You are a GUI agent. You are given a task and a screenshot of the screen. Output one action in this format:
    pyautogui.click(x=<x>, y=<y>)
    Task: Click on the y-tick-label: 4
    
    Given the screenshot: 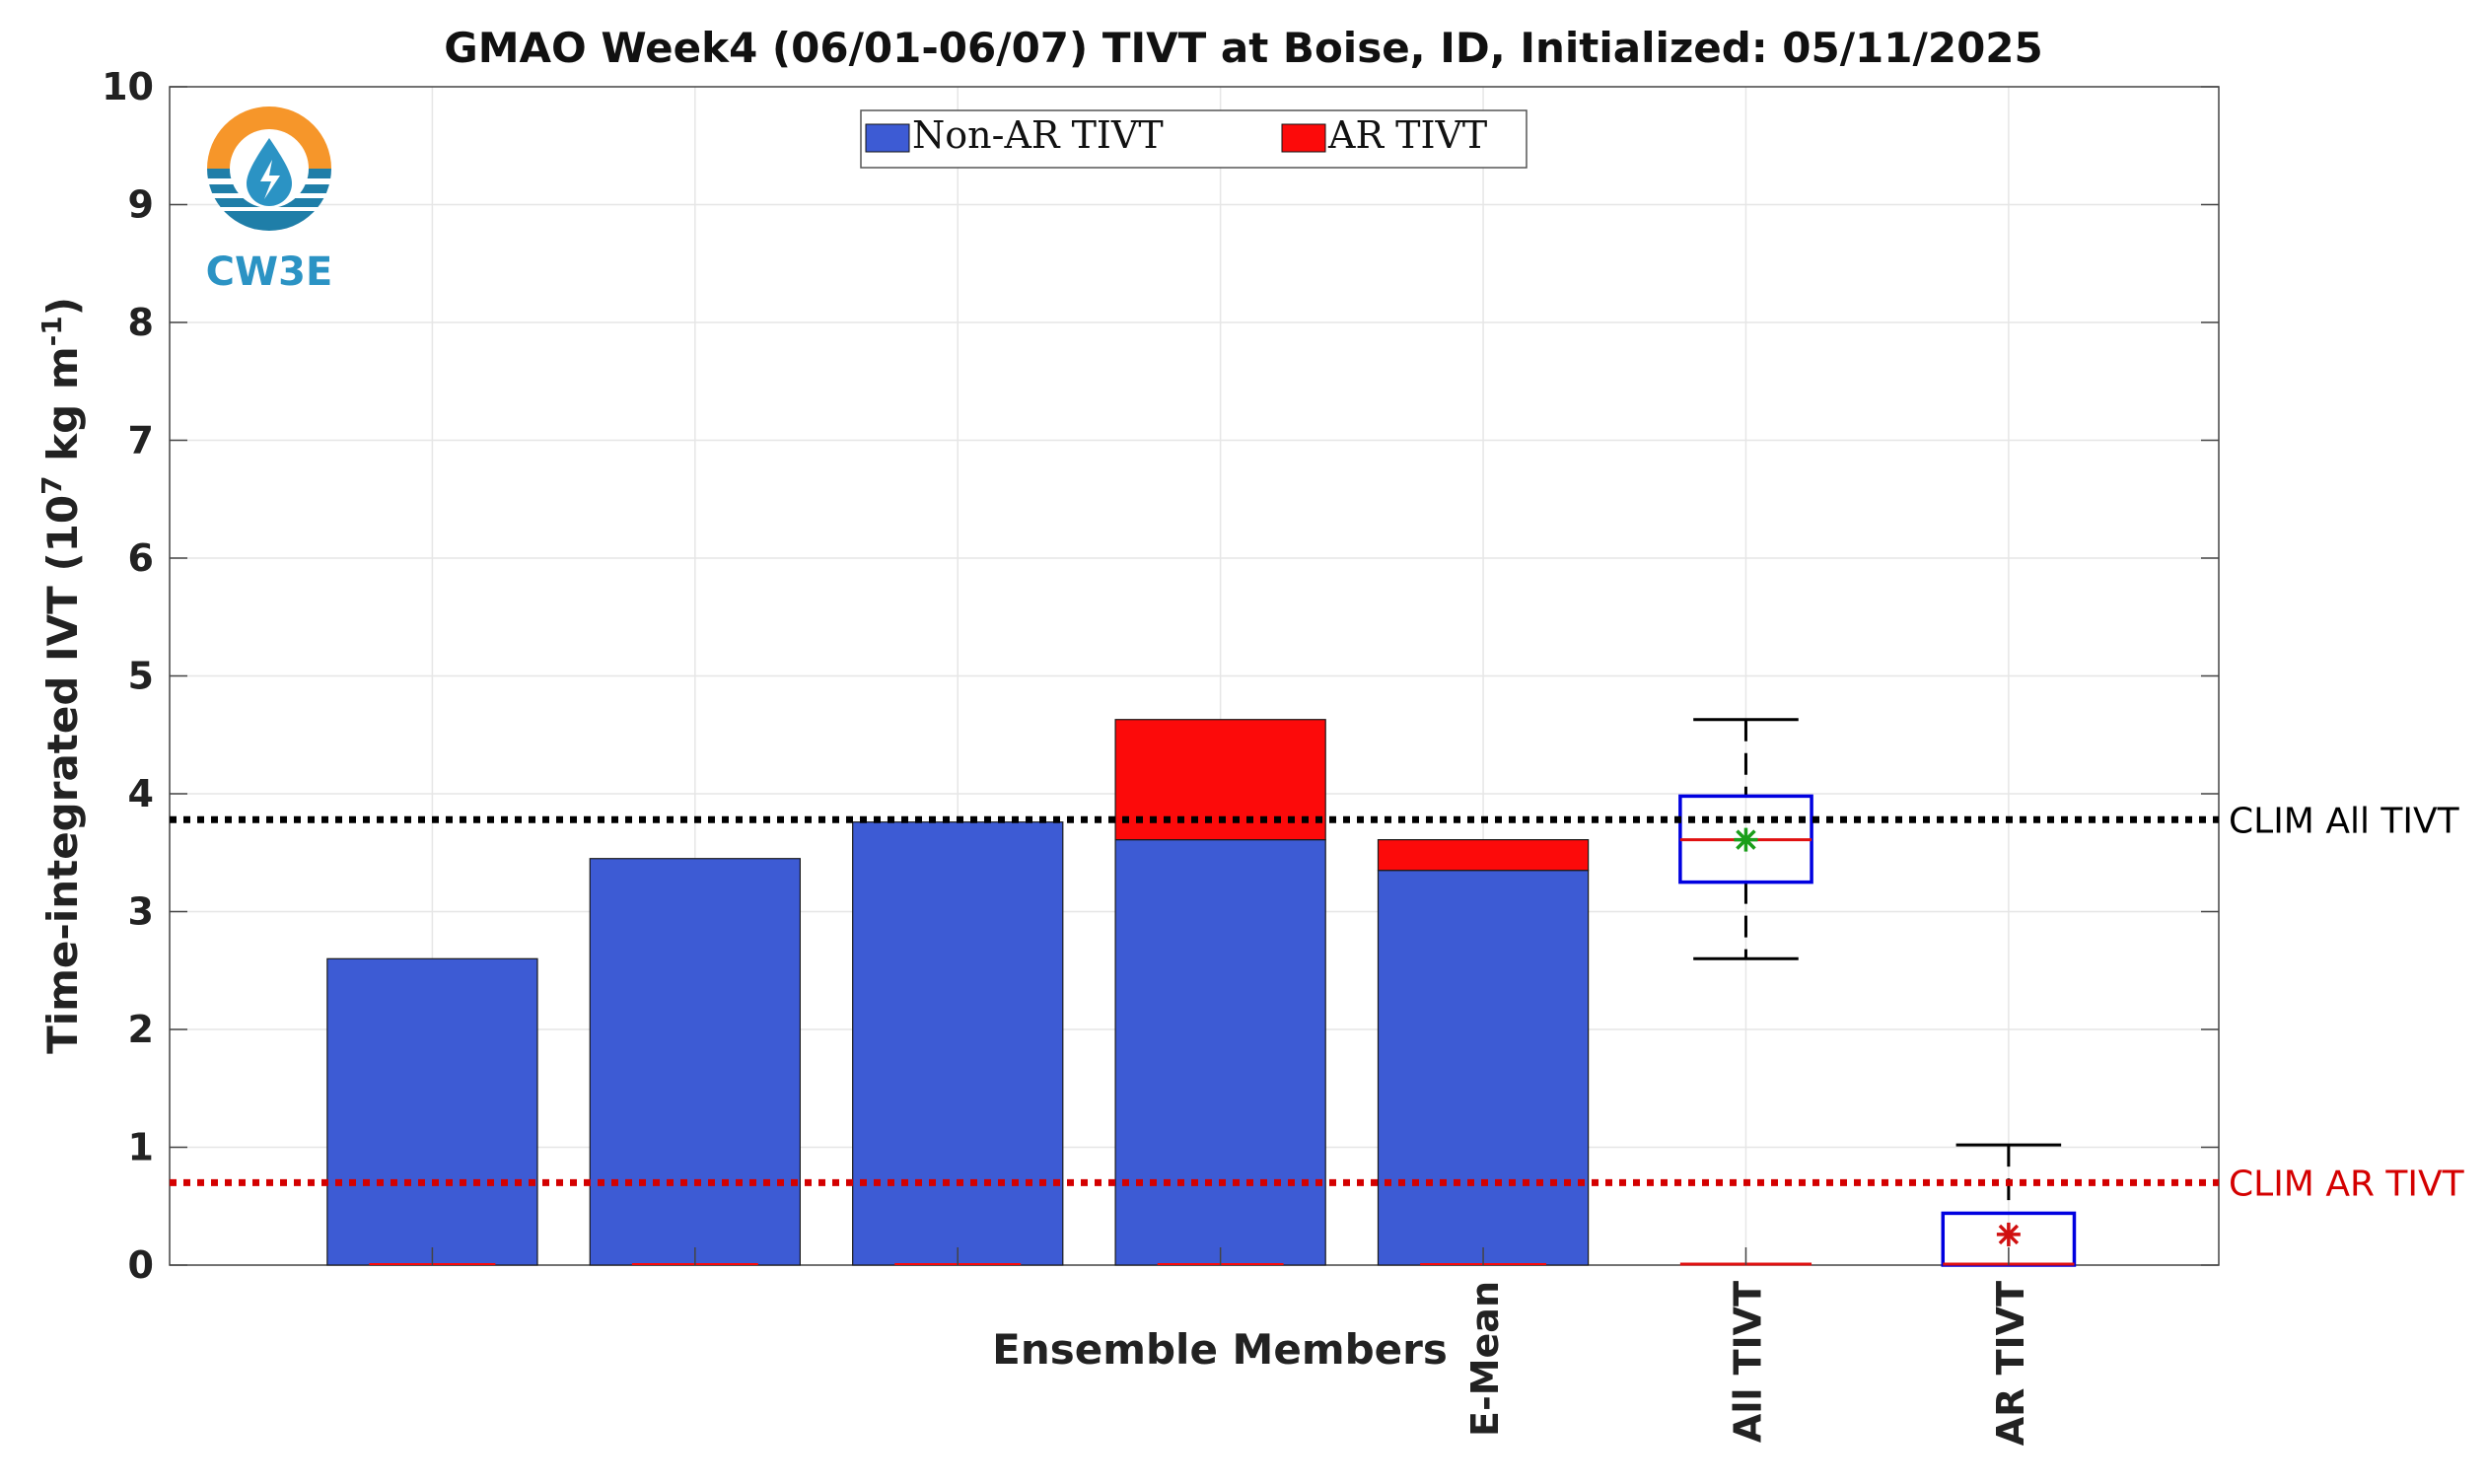 What is the action you would take?
    pyautogui.click(x=141, y=793)
    